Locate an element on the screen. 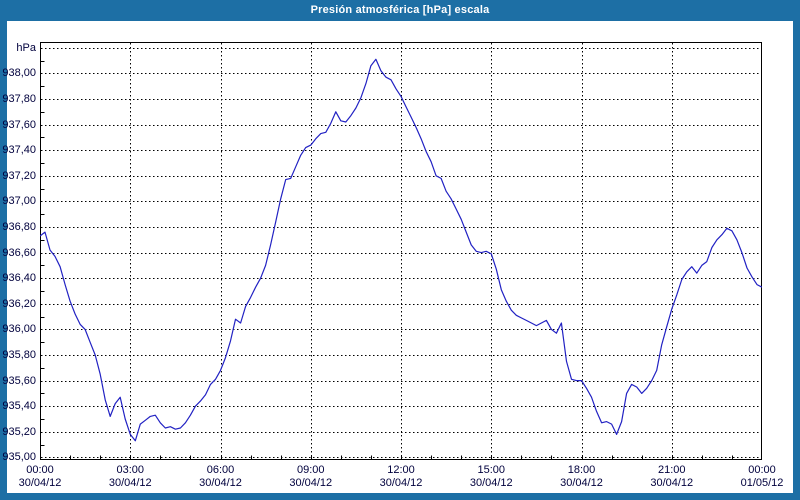  y-tick-label: 937,40 is located at coordinates (19, 150).